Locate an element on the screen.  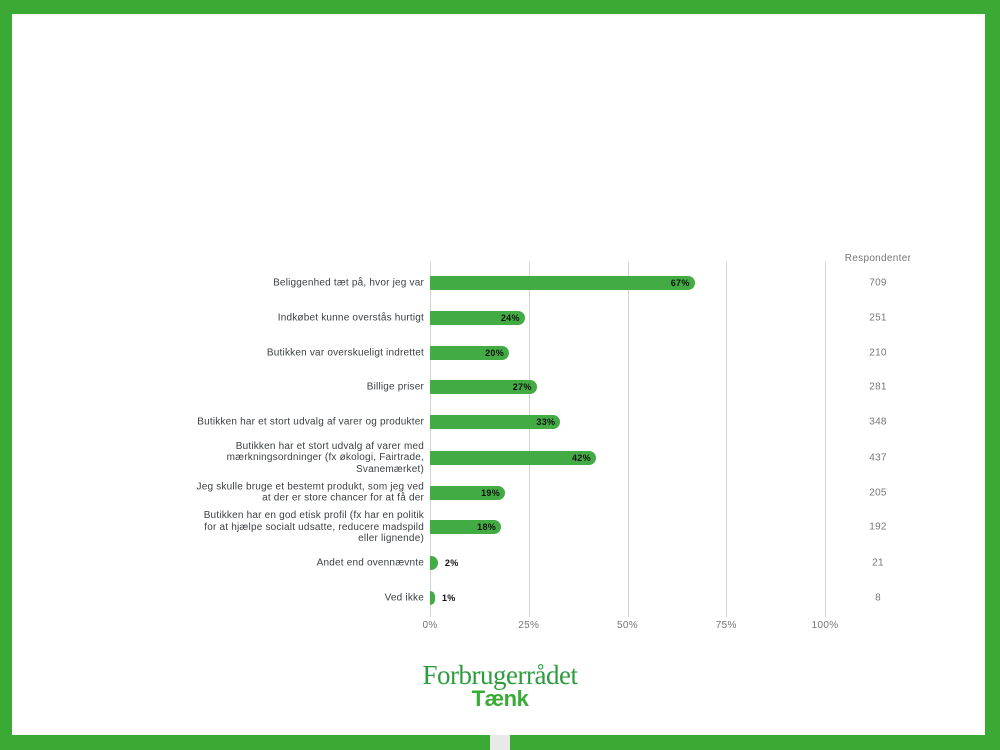
category-label: Andet end ovennævnte is located at coordinates (279, 563).